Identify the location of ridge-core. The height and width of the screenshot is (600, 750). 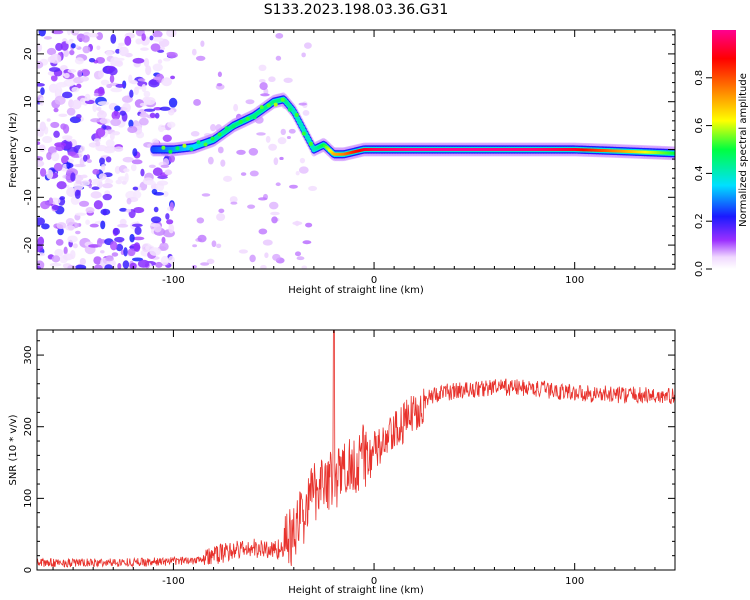
(297, 119).